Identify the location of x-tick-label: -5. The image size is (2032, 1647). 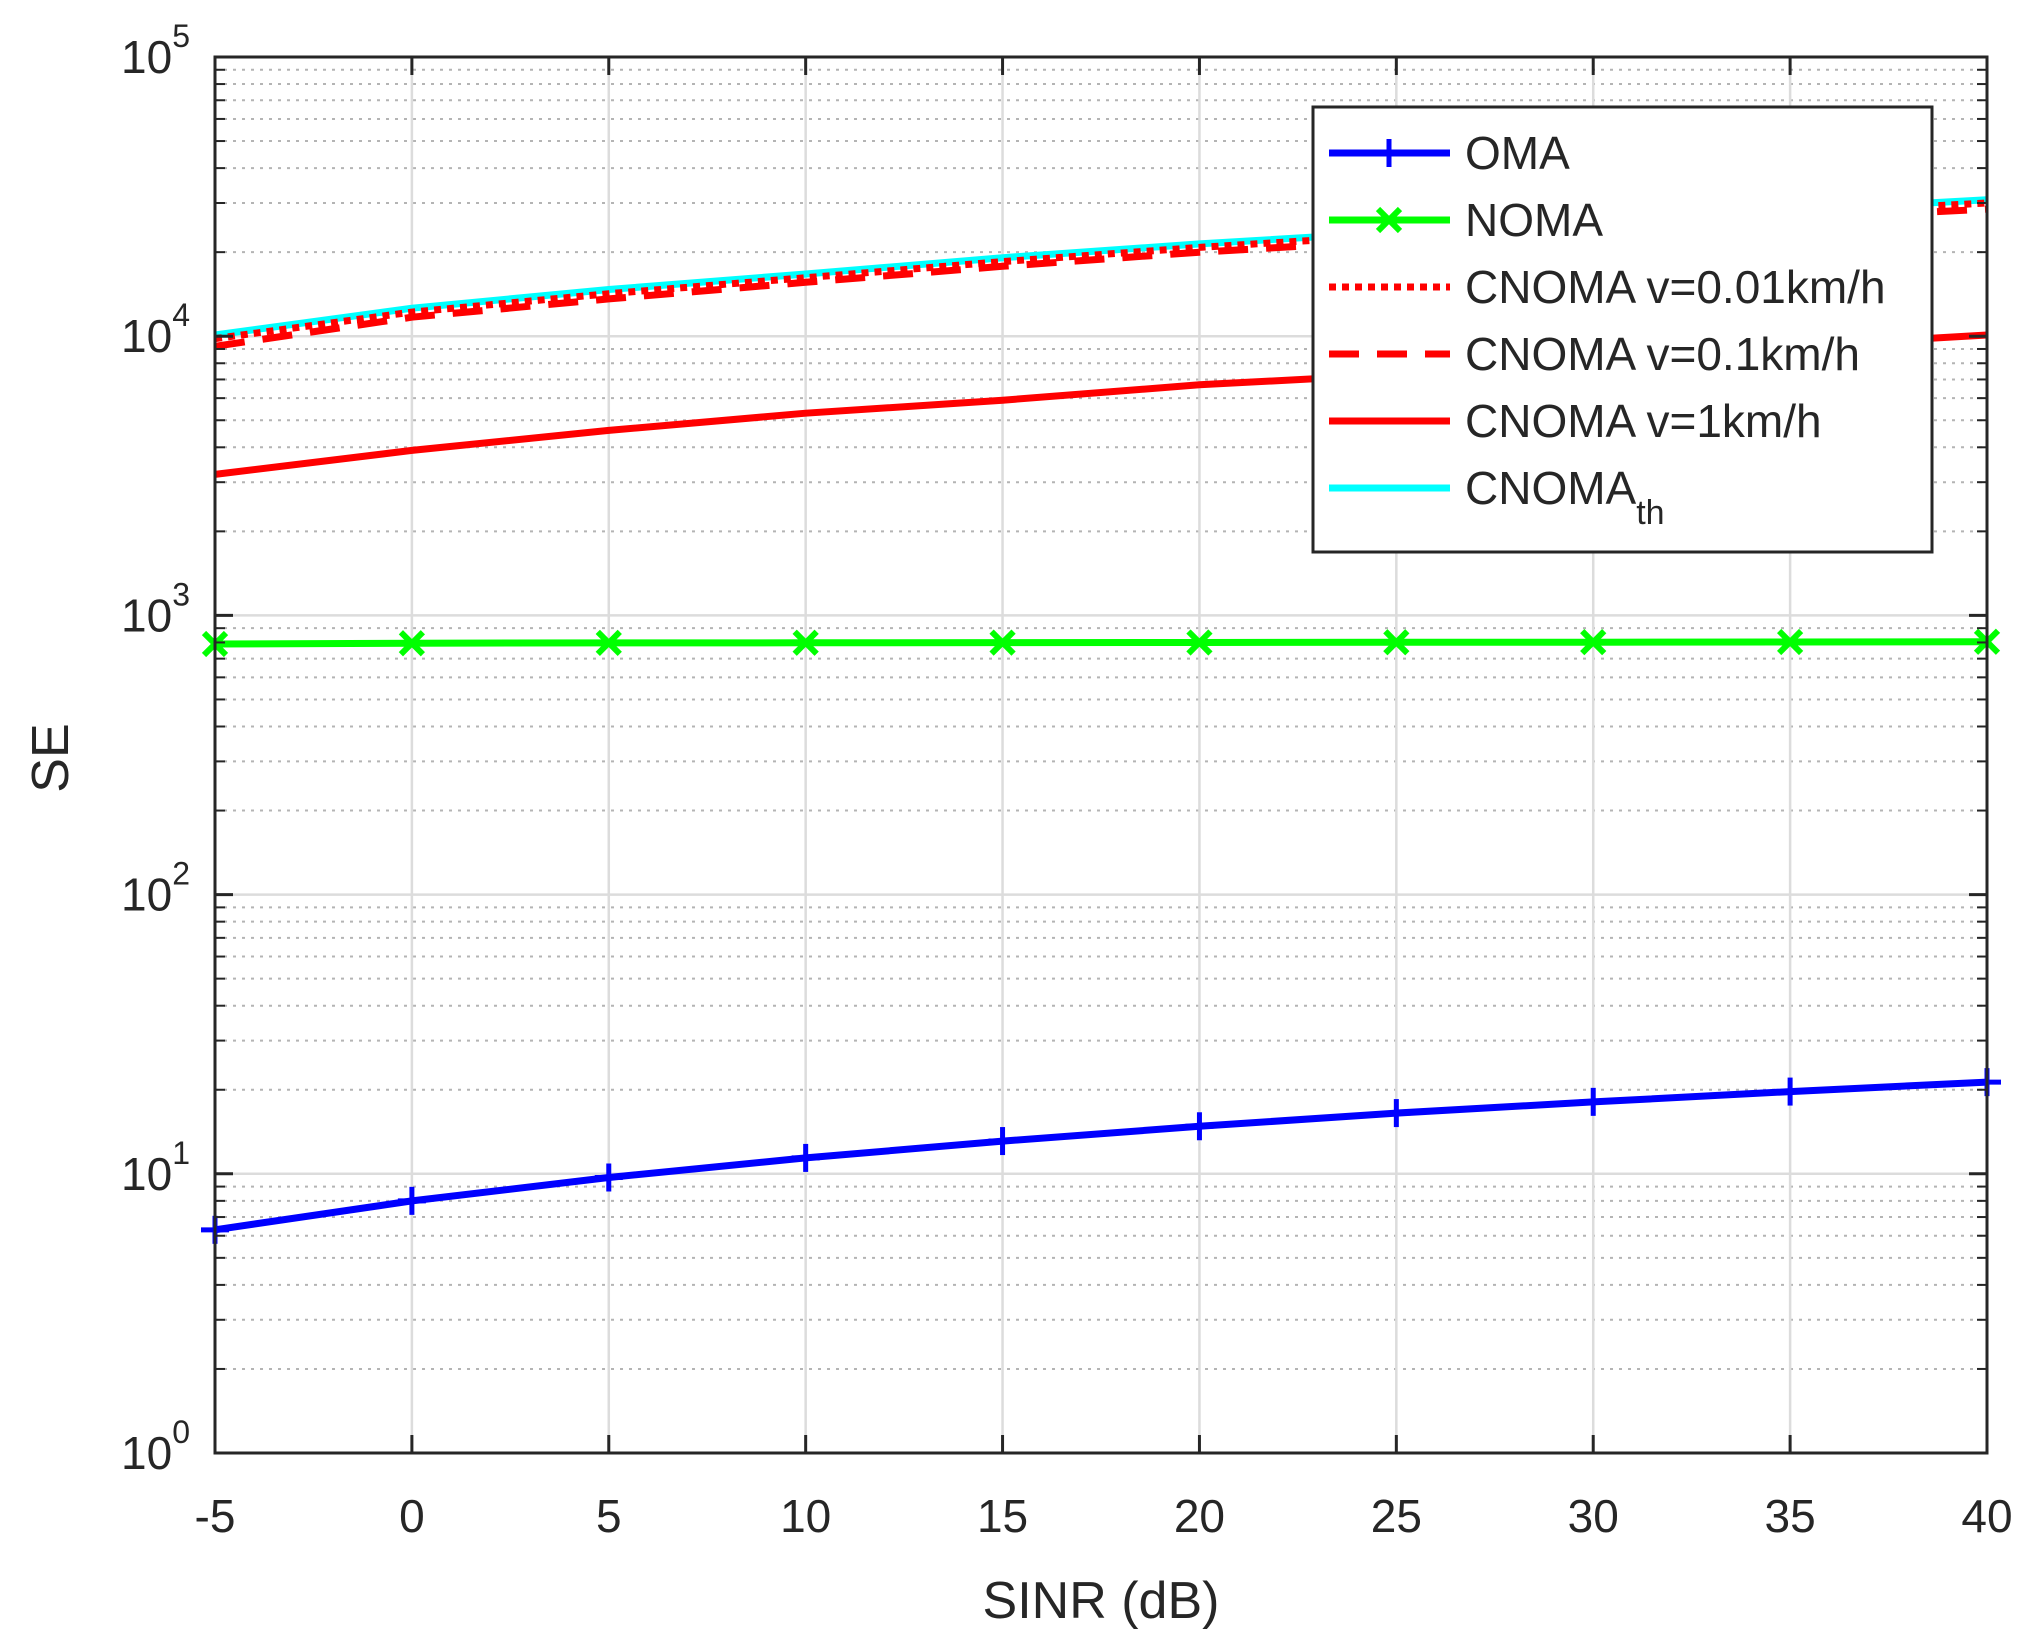
(215, 1516).